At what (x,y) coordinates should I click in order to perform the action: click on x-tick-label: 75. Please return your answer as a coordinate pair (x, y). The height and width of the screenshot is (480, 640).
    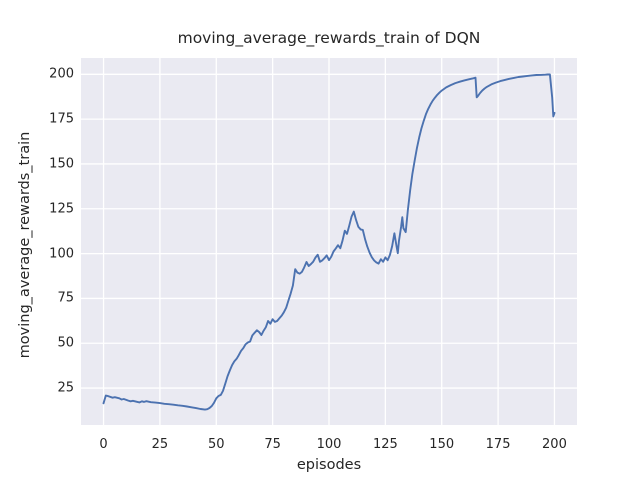
    Looking at the image, I should click on (272, 444).